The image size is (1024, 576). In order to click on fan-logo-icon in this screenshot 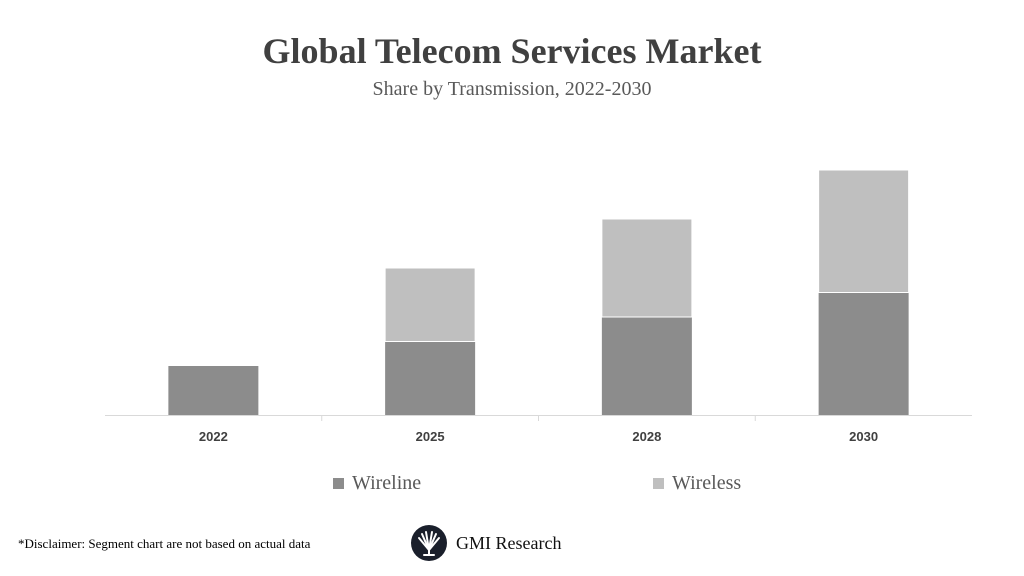, I will do `click(429, 543)`.